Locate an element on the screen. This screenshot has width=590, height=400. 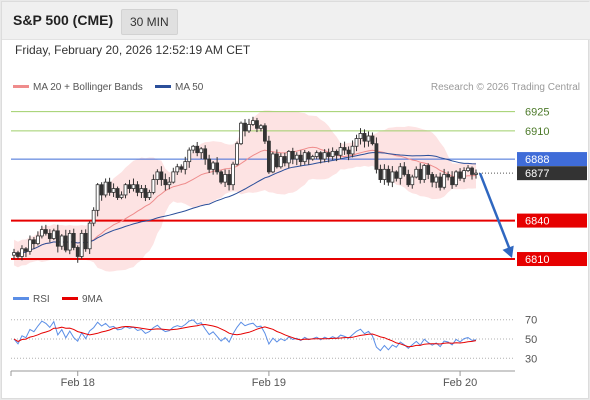
level-label-6925: 6925 is located at coordinates (537, 113).